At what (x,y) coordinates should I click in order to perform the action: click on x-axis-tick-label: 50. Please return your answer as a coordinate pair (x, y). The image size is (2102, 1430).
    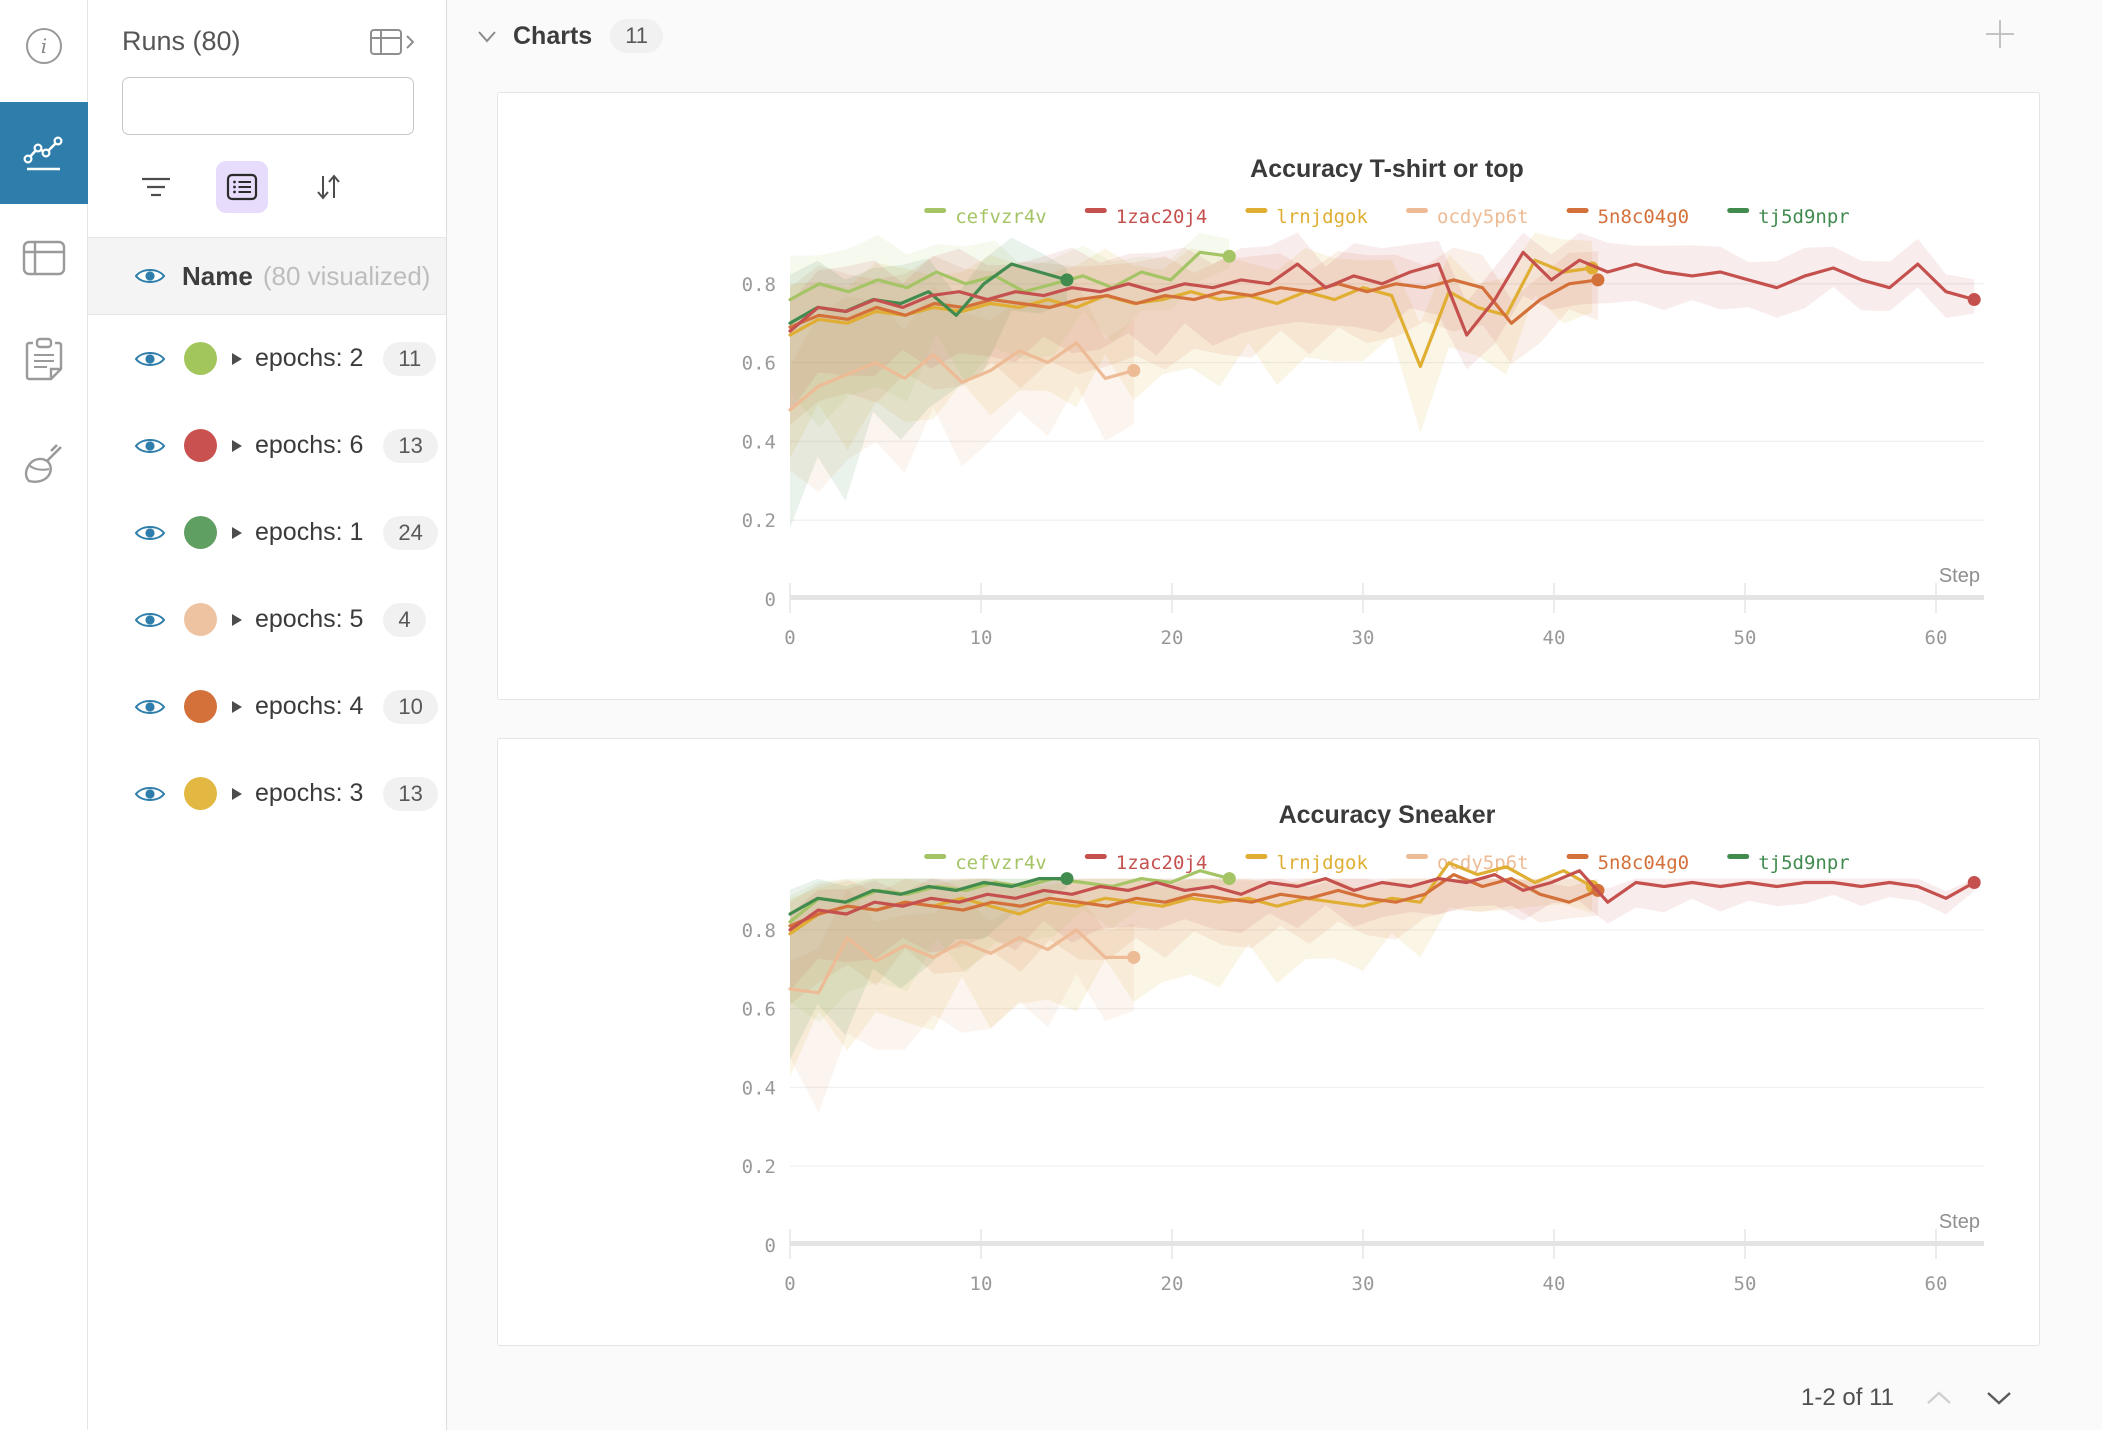
    Looking at the image, I should click on (1745, 638).